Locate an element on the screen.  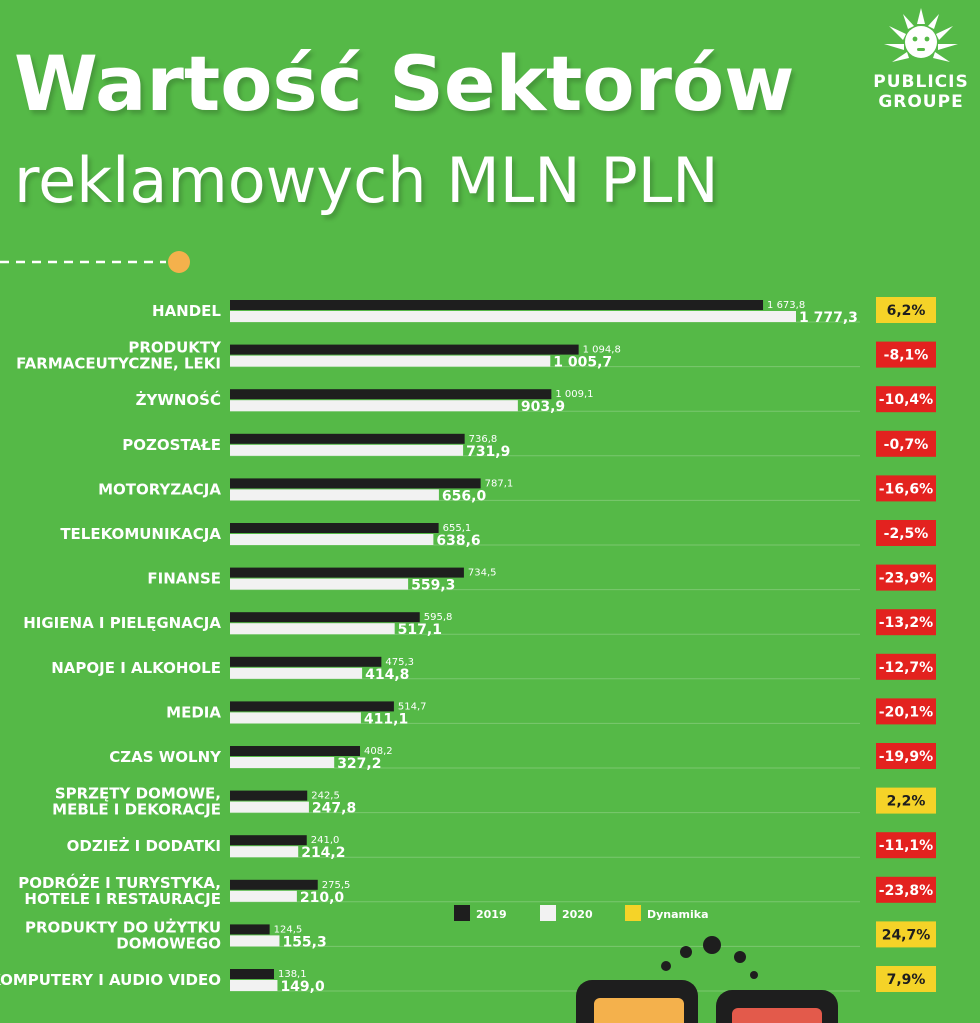
value-label-2020: 638,6 is located at coordinates (458, 541).